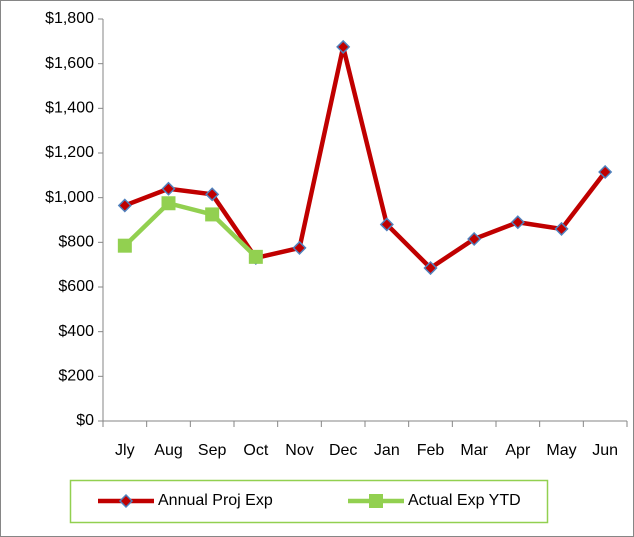 Image resolution: width=634 pixels, height=537 pixels. Describe the element at coordinates (168, 450) in the screenshot. I see `x-tick-label: Aug` at that location.